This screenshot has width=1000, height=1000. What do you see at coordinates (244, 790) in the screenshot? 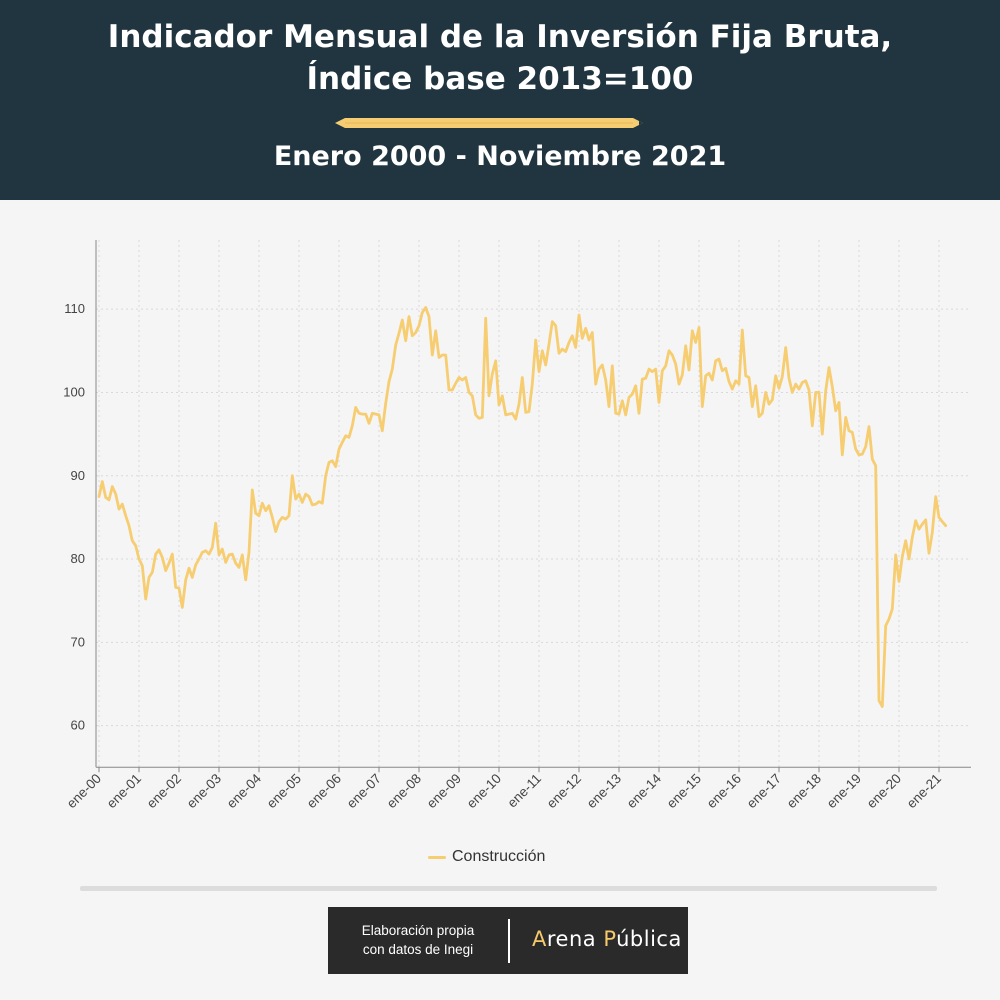
I see `x-tick-label: ene-04` at bounding box center [244, 790].